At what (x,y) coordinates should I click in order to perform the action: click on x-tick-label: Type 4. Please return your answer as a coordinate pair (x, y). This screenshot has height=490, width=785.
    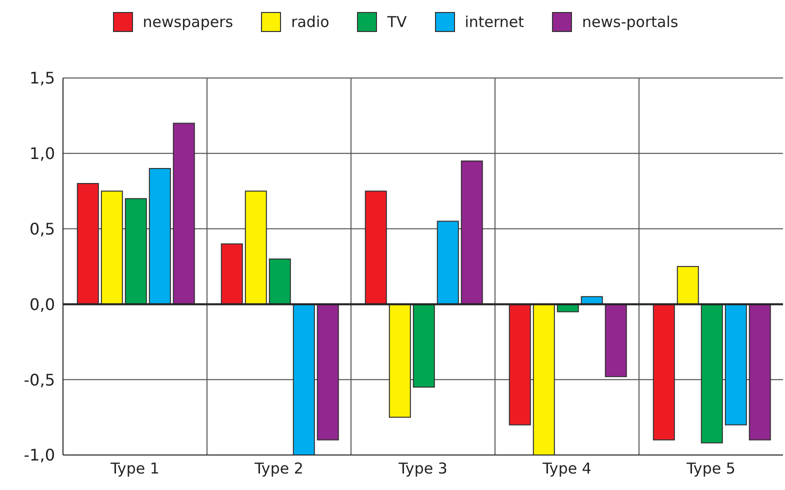
    Looking at the image, I should click on (567, 469).